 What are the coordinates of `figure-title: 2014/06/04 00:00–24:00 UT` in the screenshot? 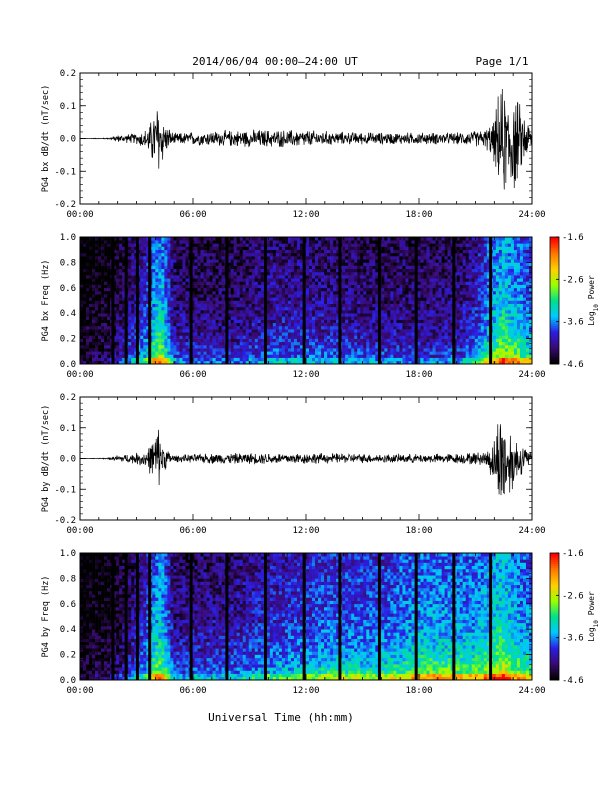 It's located at (275, 61).